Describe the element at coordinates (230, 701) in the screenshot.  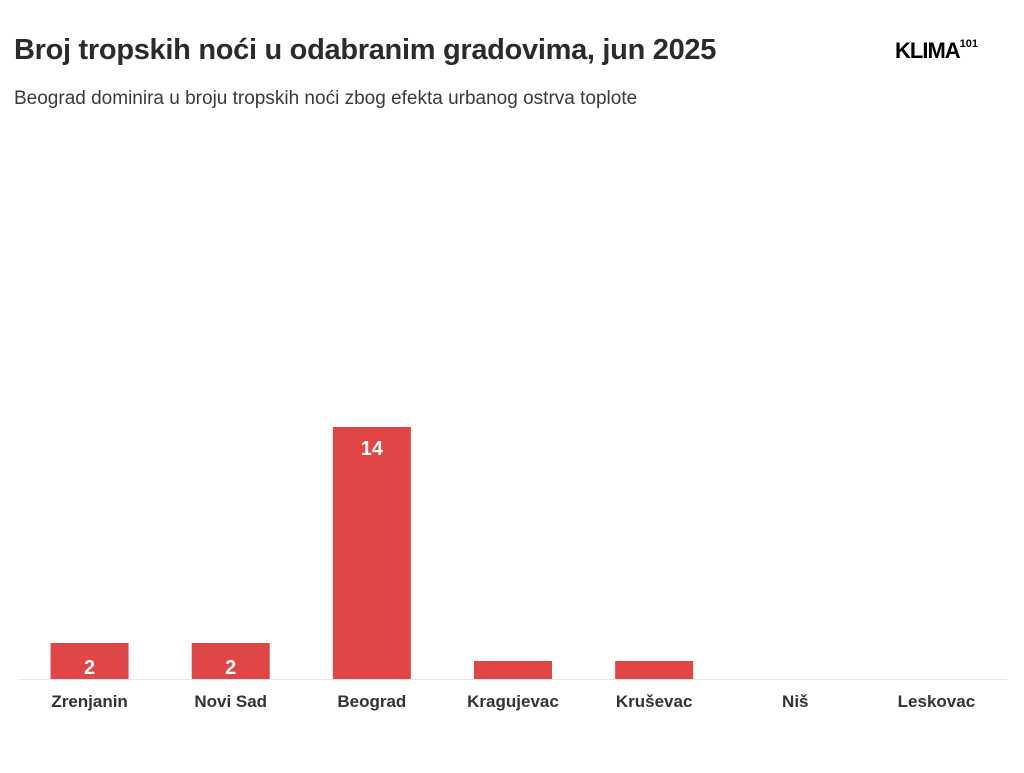
I see `x-tick-label: Novi Sad` at that location.